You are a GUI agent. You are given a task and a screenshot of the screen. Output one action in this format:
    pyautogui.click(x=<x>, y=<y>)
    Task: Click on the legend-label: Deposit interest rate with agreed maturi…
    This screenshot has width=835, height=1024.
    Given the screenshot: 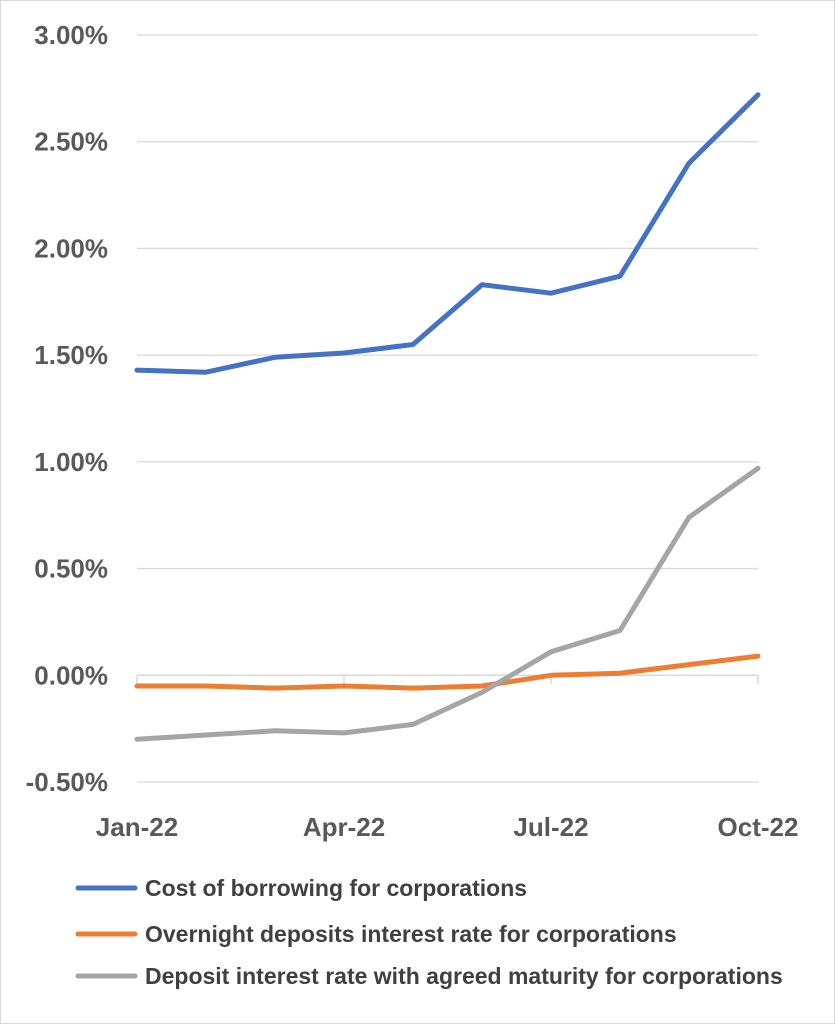 What is the action you would take?
    pyautogui.click(x=464, y=976)
    